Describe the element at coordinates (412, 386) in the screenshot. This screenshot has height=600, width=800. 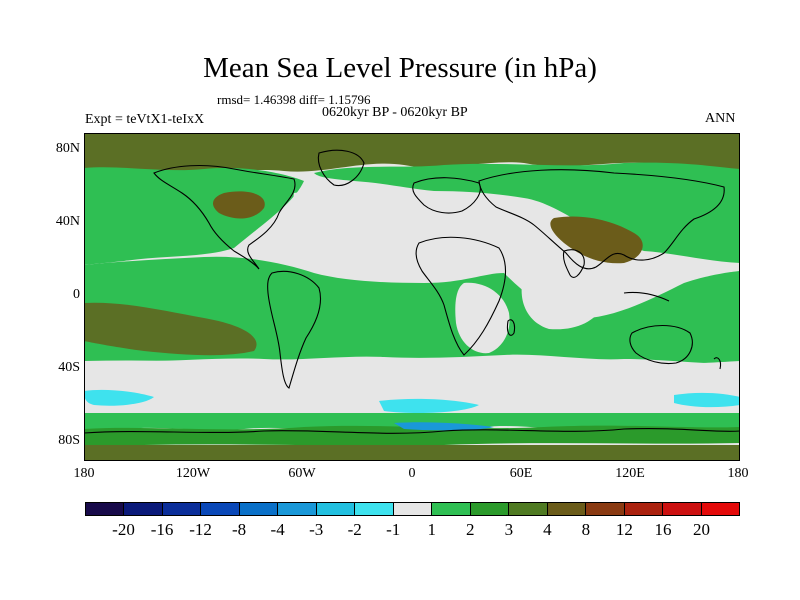
I see `field-southern-neutral` at that location.